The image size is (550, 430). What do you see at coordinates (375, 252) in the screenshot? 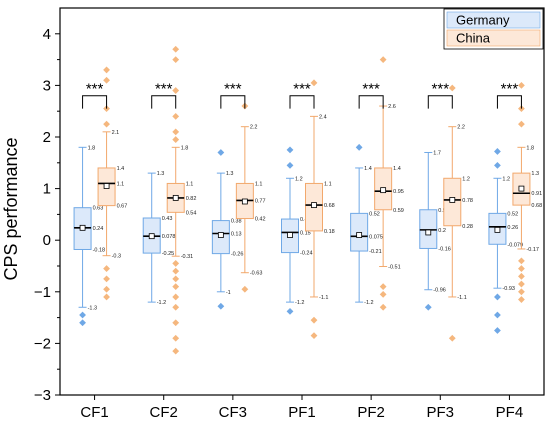
I see `value-label: -0.21` at bounding box center [375, 252].